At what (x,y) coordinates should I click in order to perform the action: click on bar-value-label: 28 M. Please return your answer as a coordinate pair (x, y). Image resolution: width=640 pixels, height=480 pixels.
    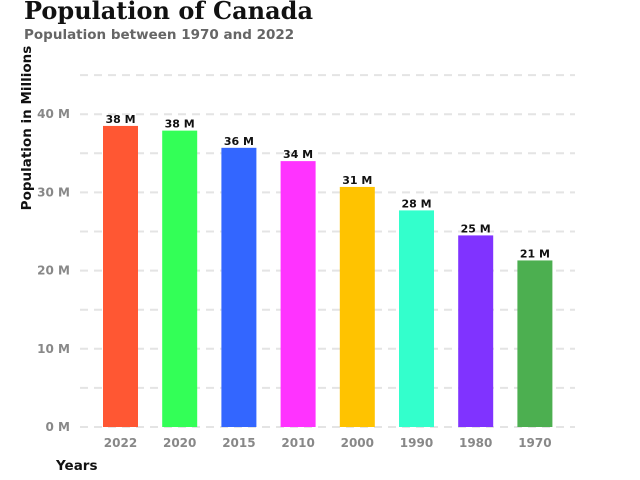
    Looking at the image, I should click on (416, 203).